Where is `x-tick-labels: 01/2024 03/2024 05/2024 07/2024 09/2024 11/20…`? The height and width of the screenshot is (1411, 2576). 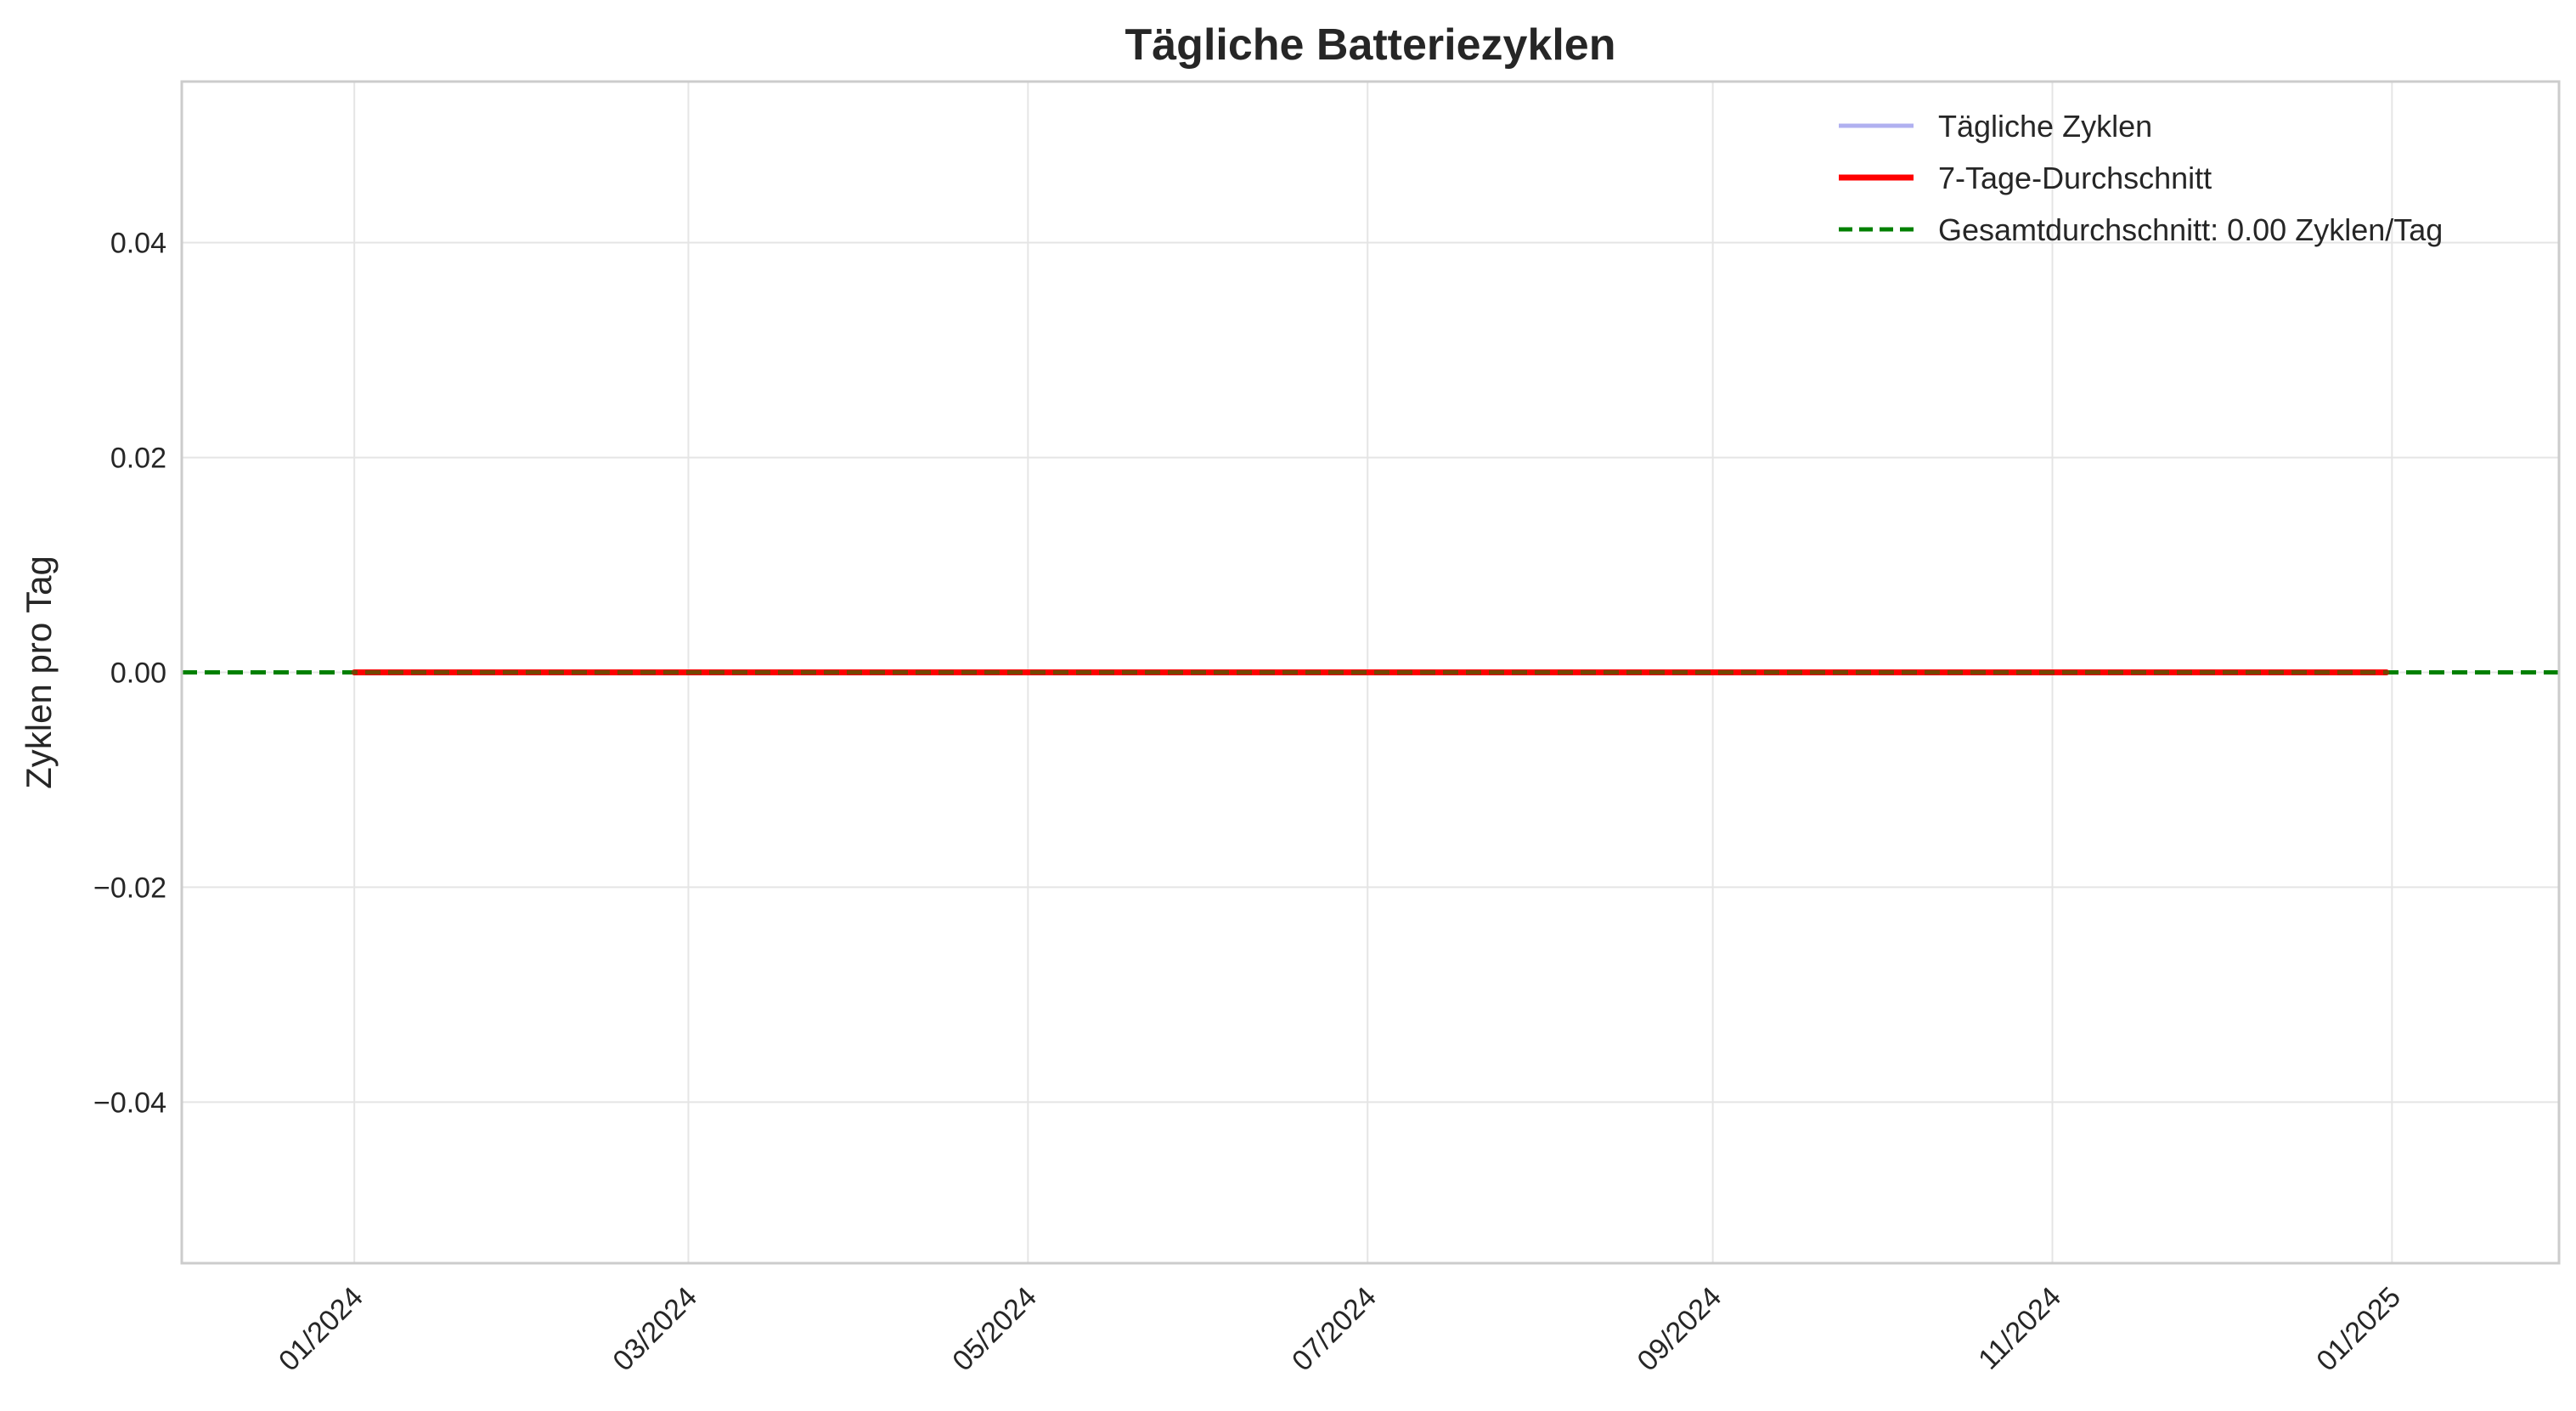 x-tick-labels: 01/2024 03/2024 05/2024 07/2024 09/2024 11/20… is located at coordinates (1340, 1329).